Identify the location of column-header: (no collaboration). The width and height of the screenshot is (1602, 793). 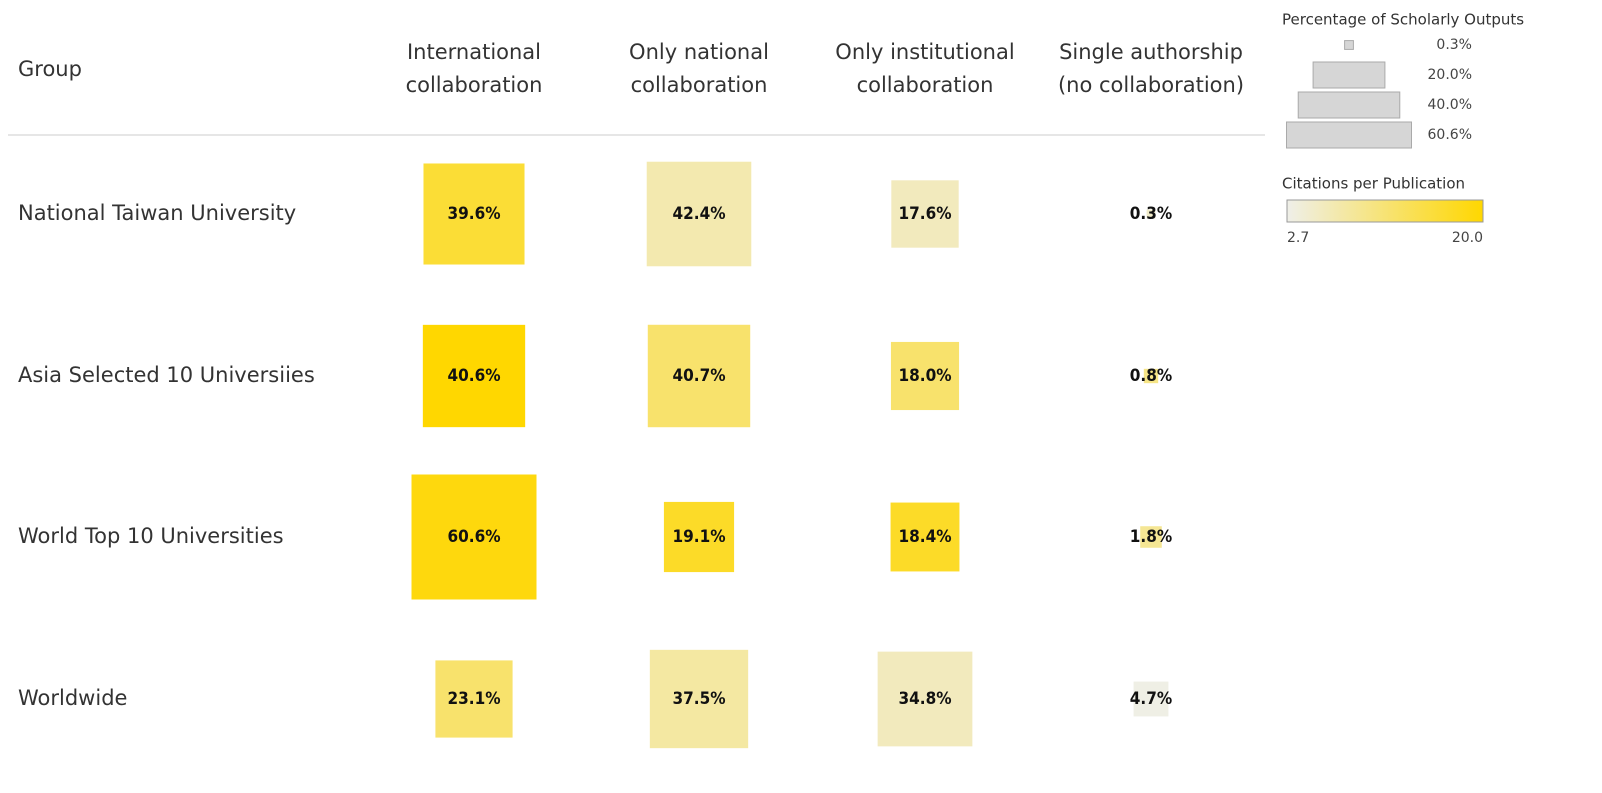
(1151, 85).